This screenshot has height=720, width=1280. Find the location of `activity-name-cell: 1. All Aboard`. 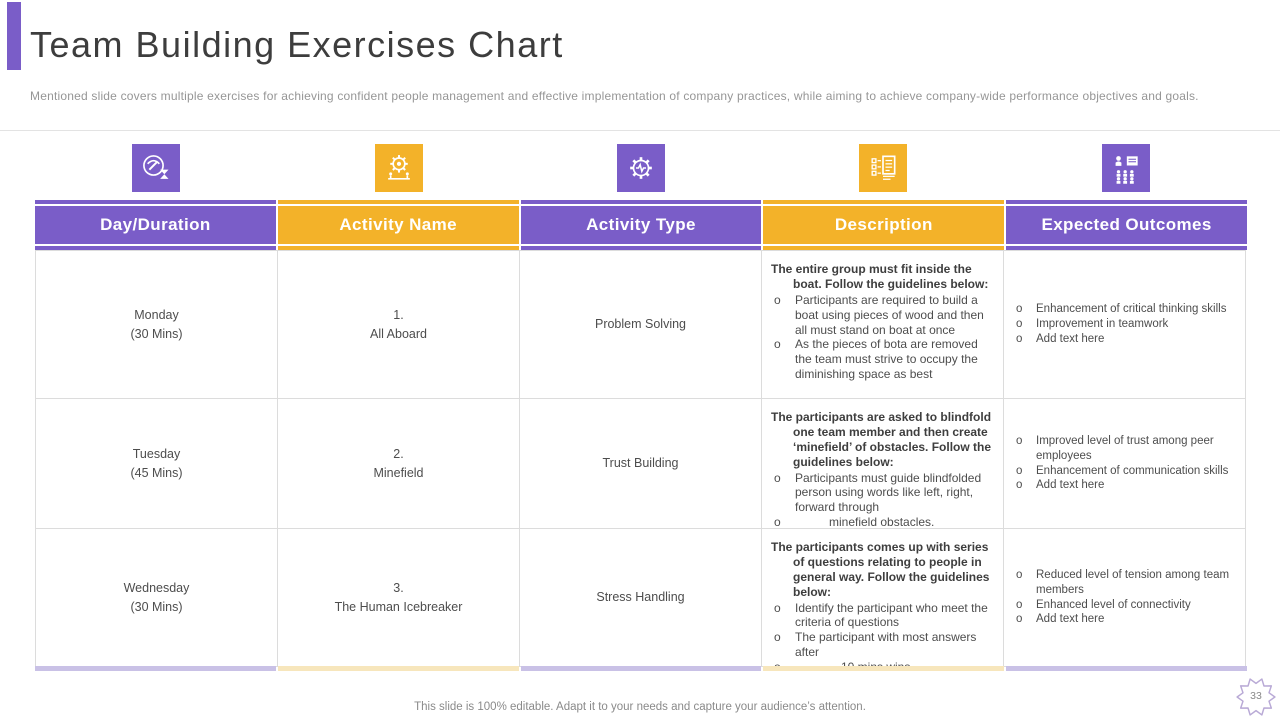

activity-name-cell: 1. All Aboard is located at coordinates (399, 325).